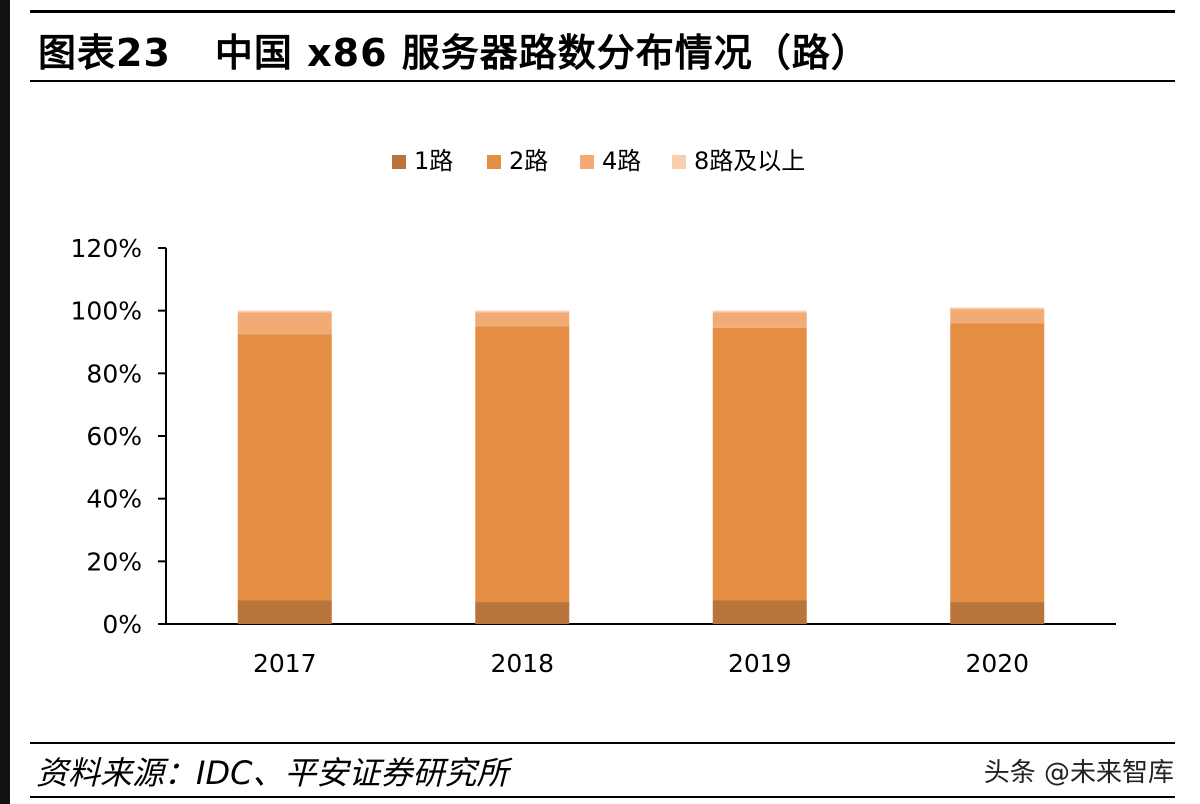 The height and width of the screenshot is (804, 1200). I want to click on x-tick-label-2019: 2019, so click(760, 663).